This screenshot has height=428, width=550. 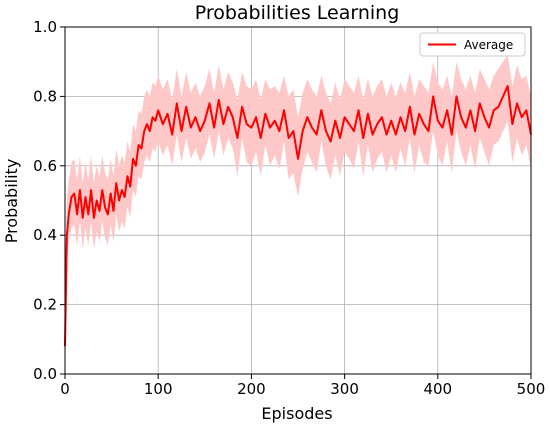 I want to click on y-axis-label: Probability, so click(x=11, y=201).